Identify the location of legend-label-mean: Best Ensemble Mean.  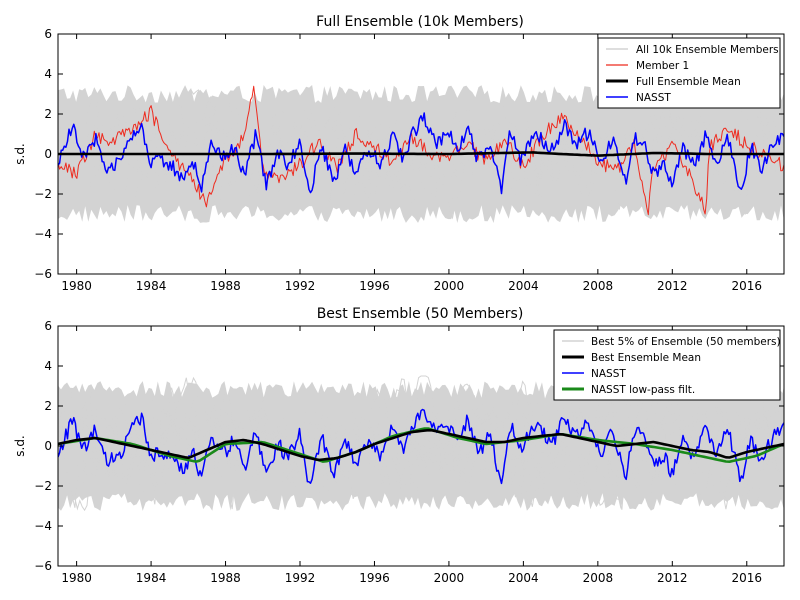
(646, 358).